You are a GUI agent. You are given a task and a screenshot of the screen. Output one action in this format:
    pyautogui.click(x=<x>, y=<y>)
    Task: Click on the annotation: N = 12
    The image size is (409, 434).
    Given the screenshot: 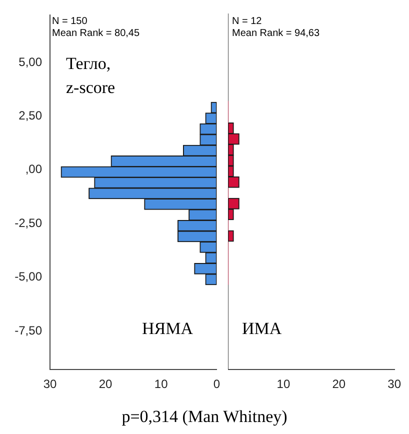 What is the action you would take?
    pyautogui.click(x=247, y=21)
    